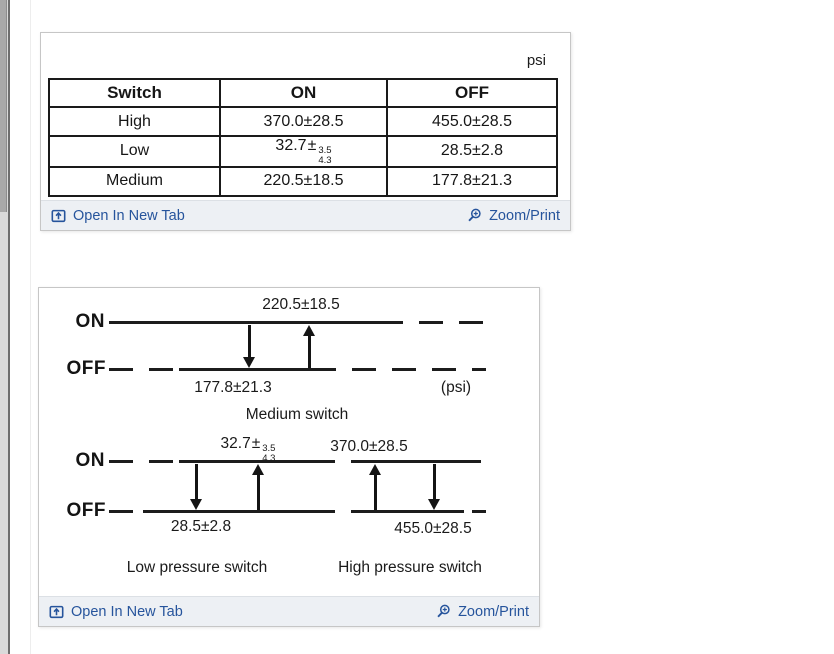  Describe the element at coordinates (472, 151) in the screenshot. I see `cell-low-off: 28.5±2.8` at that location.